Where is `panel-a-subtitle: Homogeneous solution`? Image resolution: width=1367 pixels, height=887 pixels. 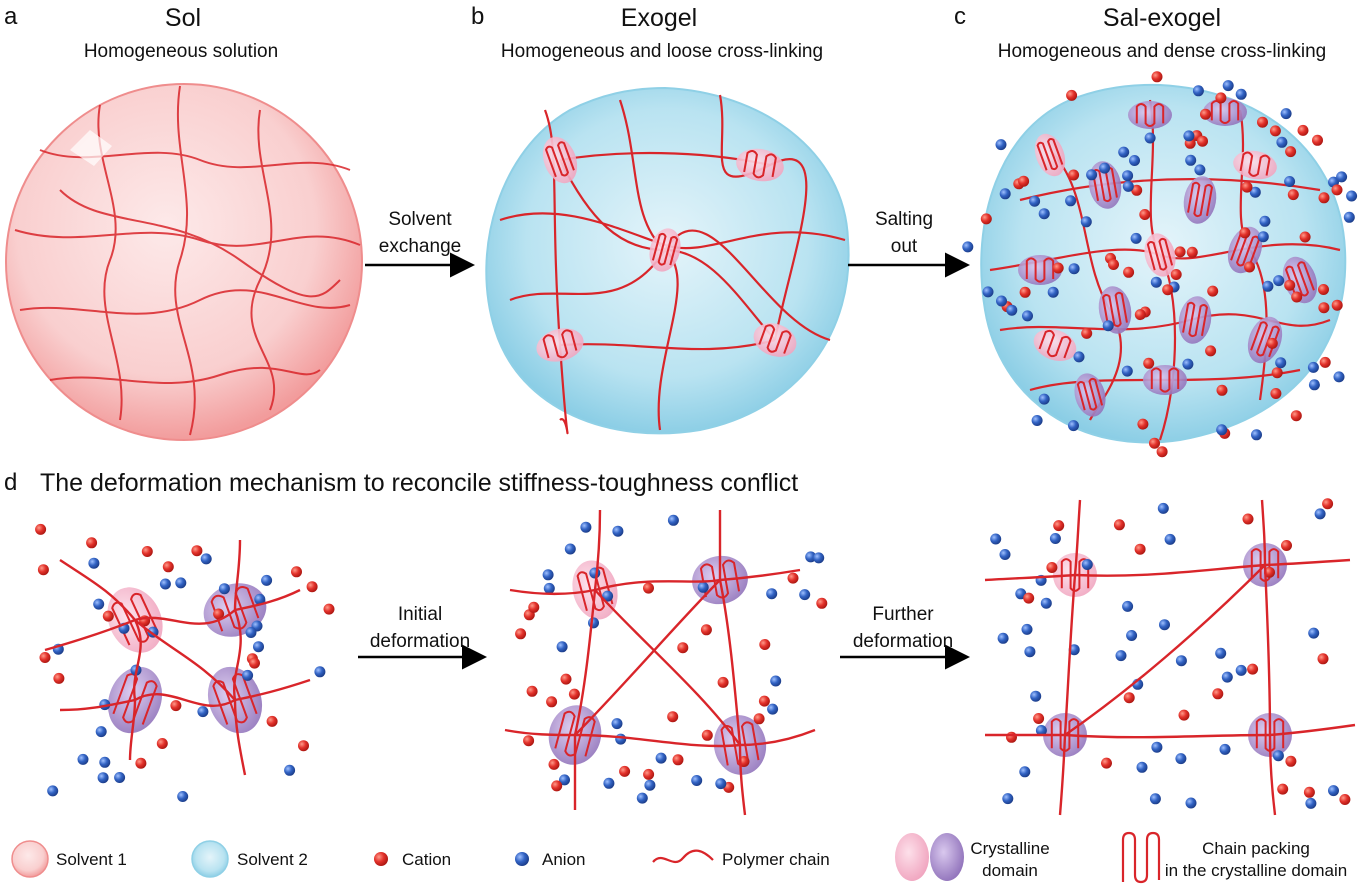
panel-a-subtitle: Homogeneous solution is located at coordinates (181, 51).